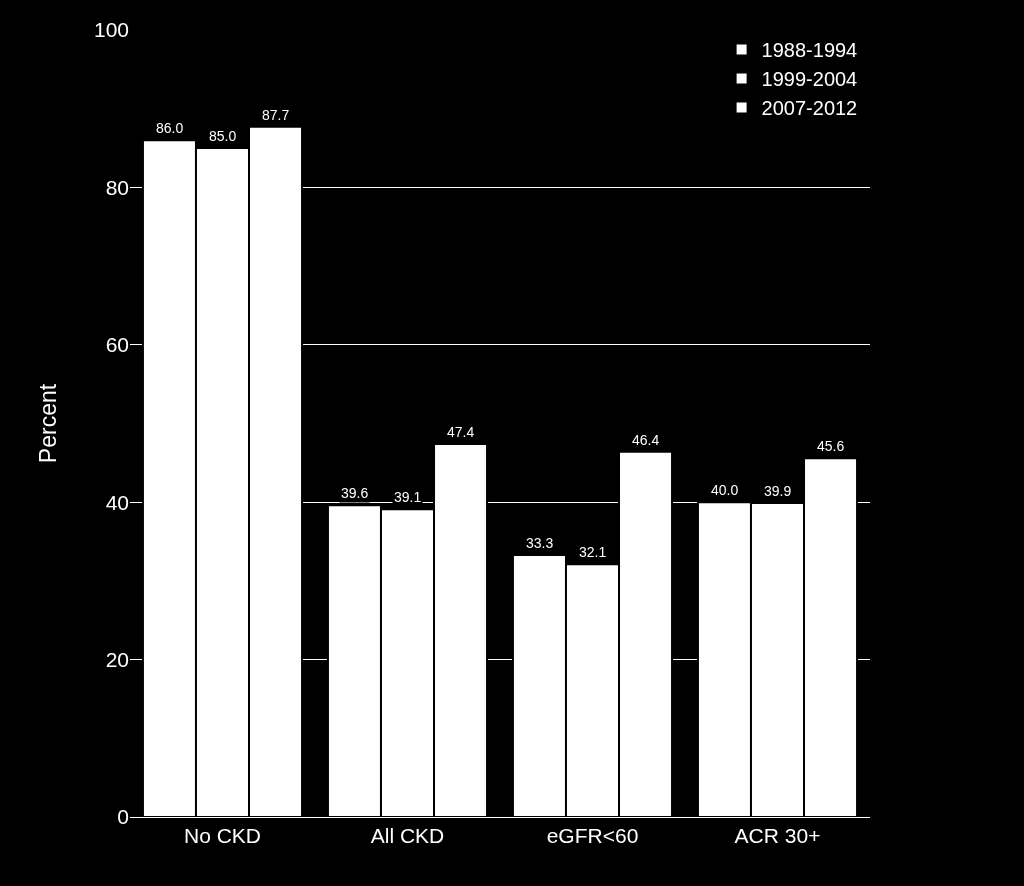  Describe the element at coordinates (355, 493) in the screenshot. I see `data-label: 39.6` at that location.